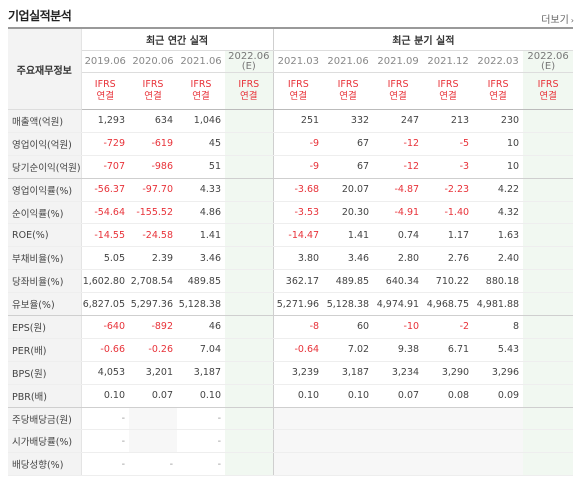  What do you see at coordinates (105, 373) in the screenshot?
I see `table-cell: 4,053` at bounding box center [105, 373].